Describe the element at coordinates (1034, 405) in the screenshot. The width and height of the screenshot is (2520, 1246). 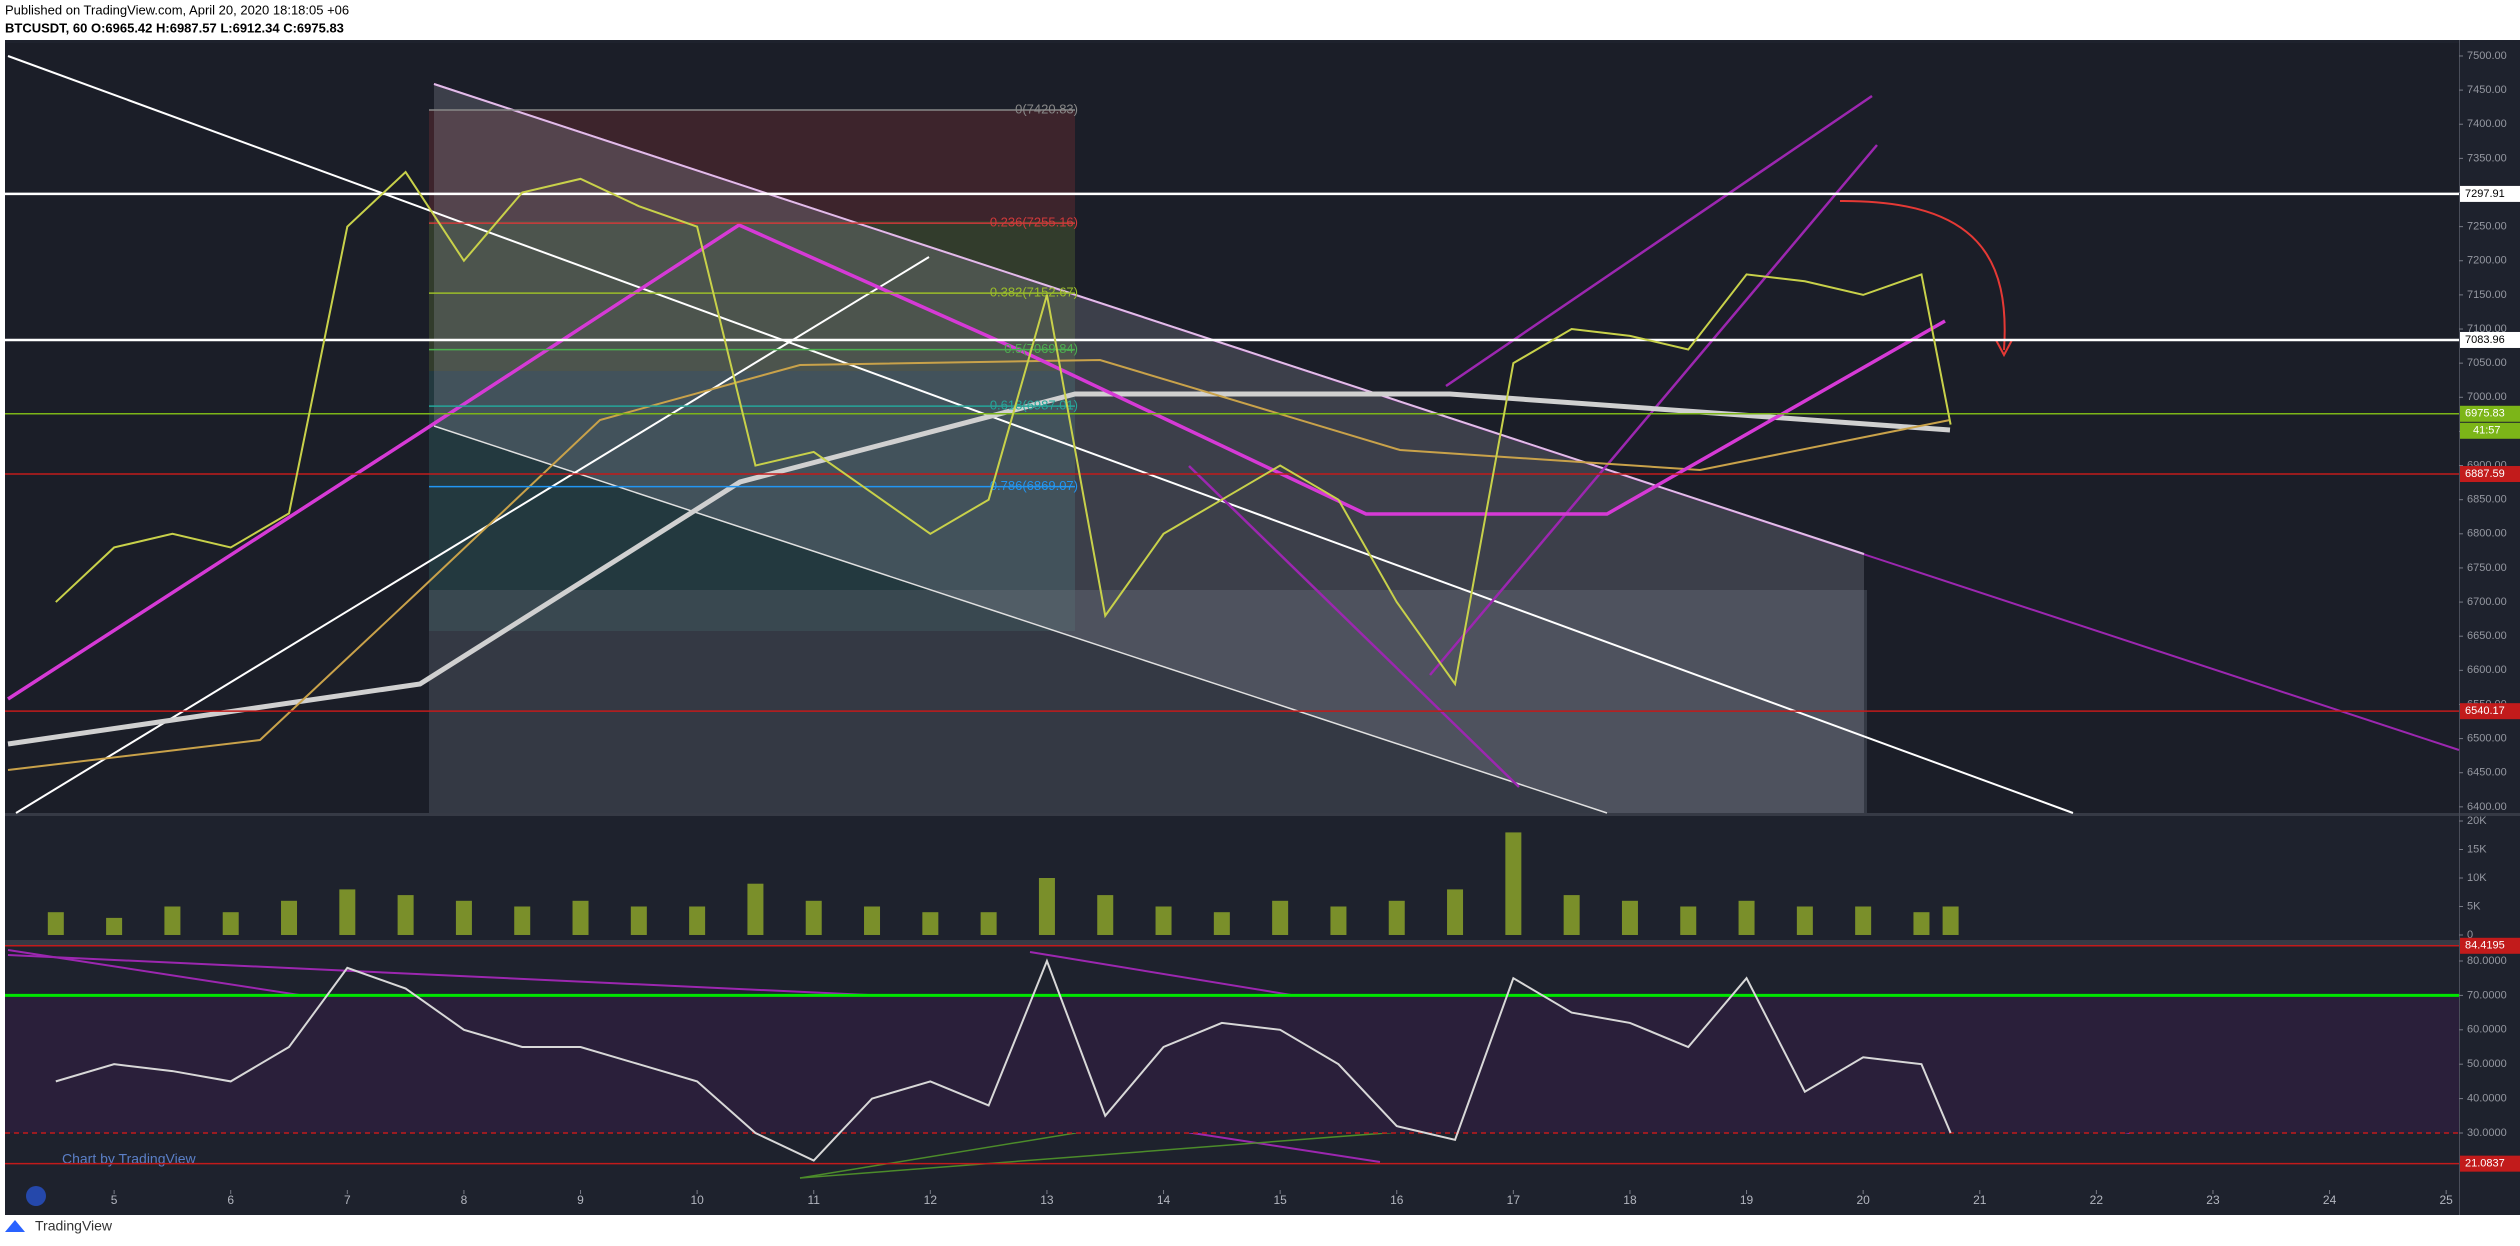
I see `fib-label: 0.618(6987.01)` at that location.